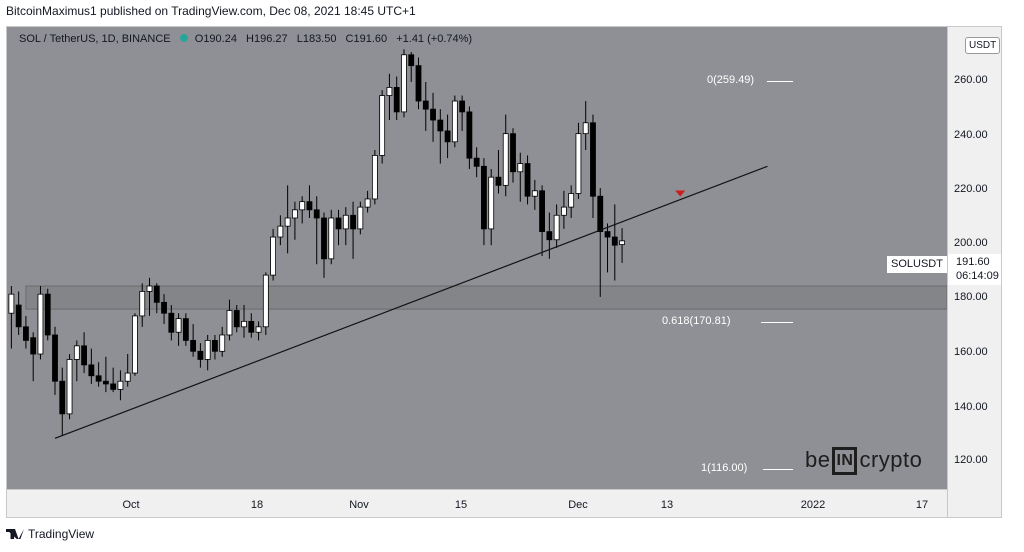  Describe the element at coordinates (983, 45) in the screenshot. I see `currency-button: USDT` at that location.